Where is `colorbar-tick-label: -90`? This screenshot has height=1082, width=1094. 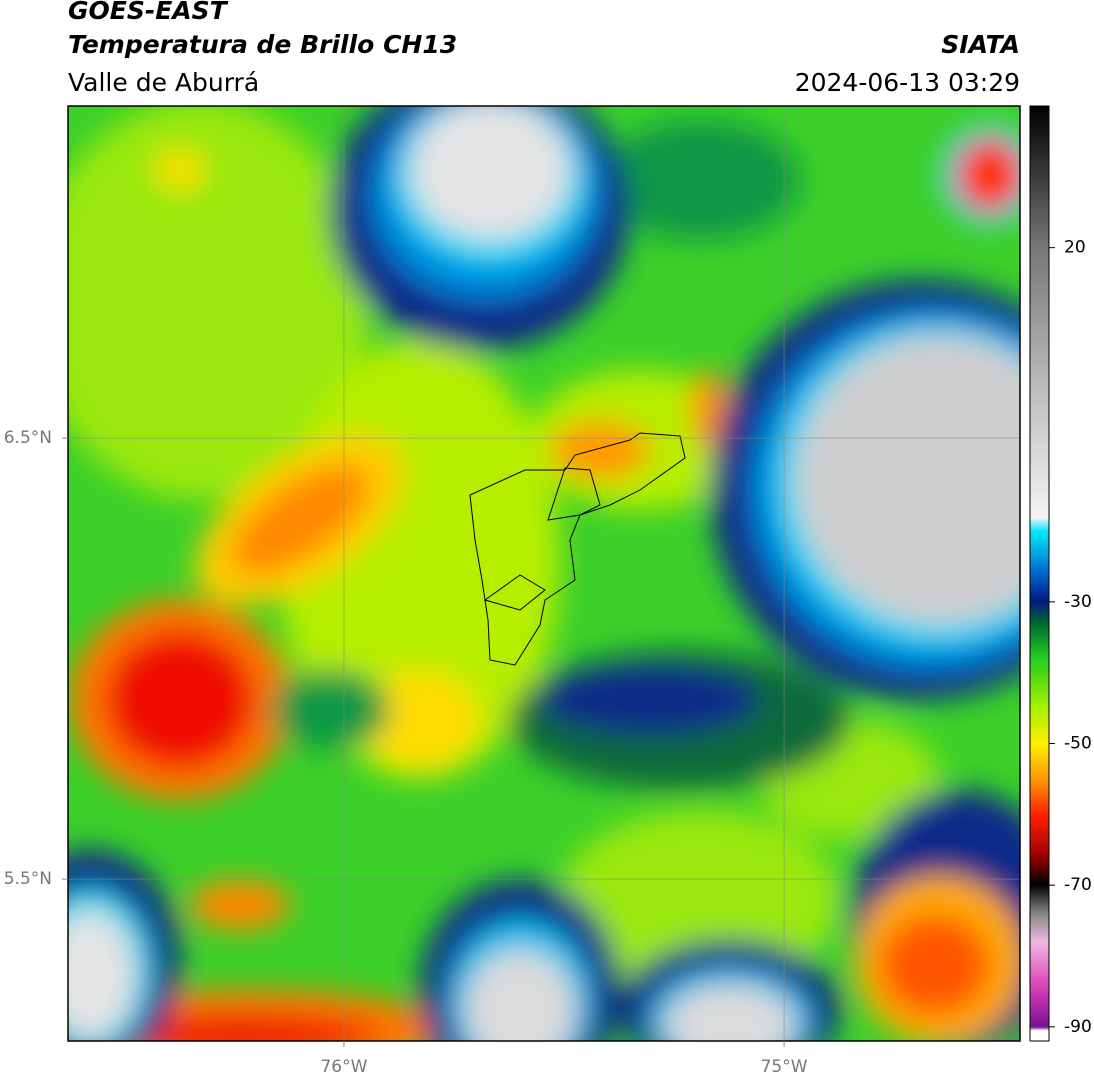 colorbar-tick-label: -90 is located at coordinates (1078, 1027).